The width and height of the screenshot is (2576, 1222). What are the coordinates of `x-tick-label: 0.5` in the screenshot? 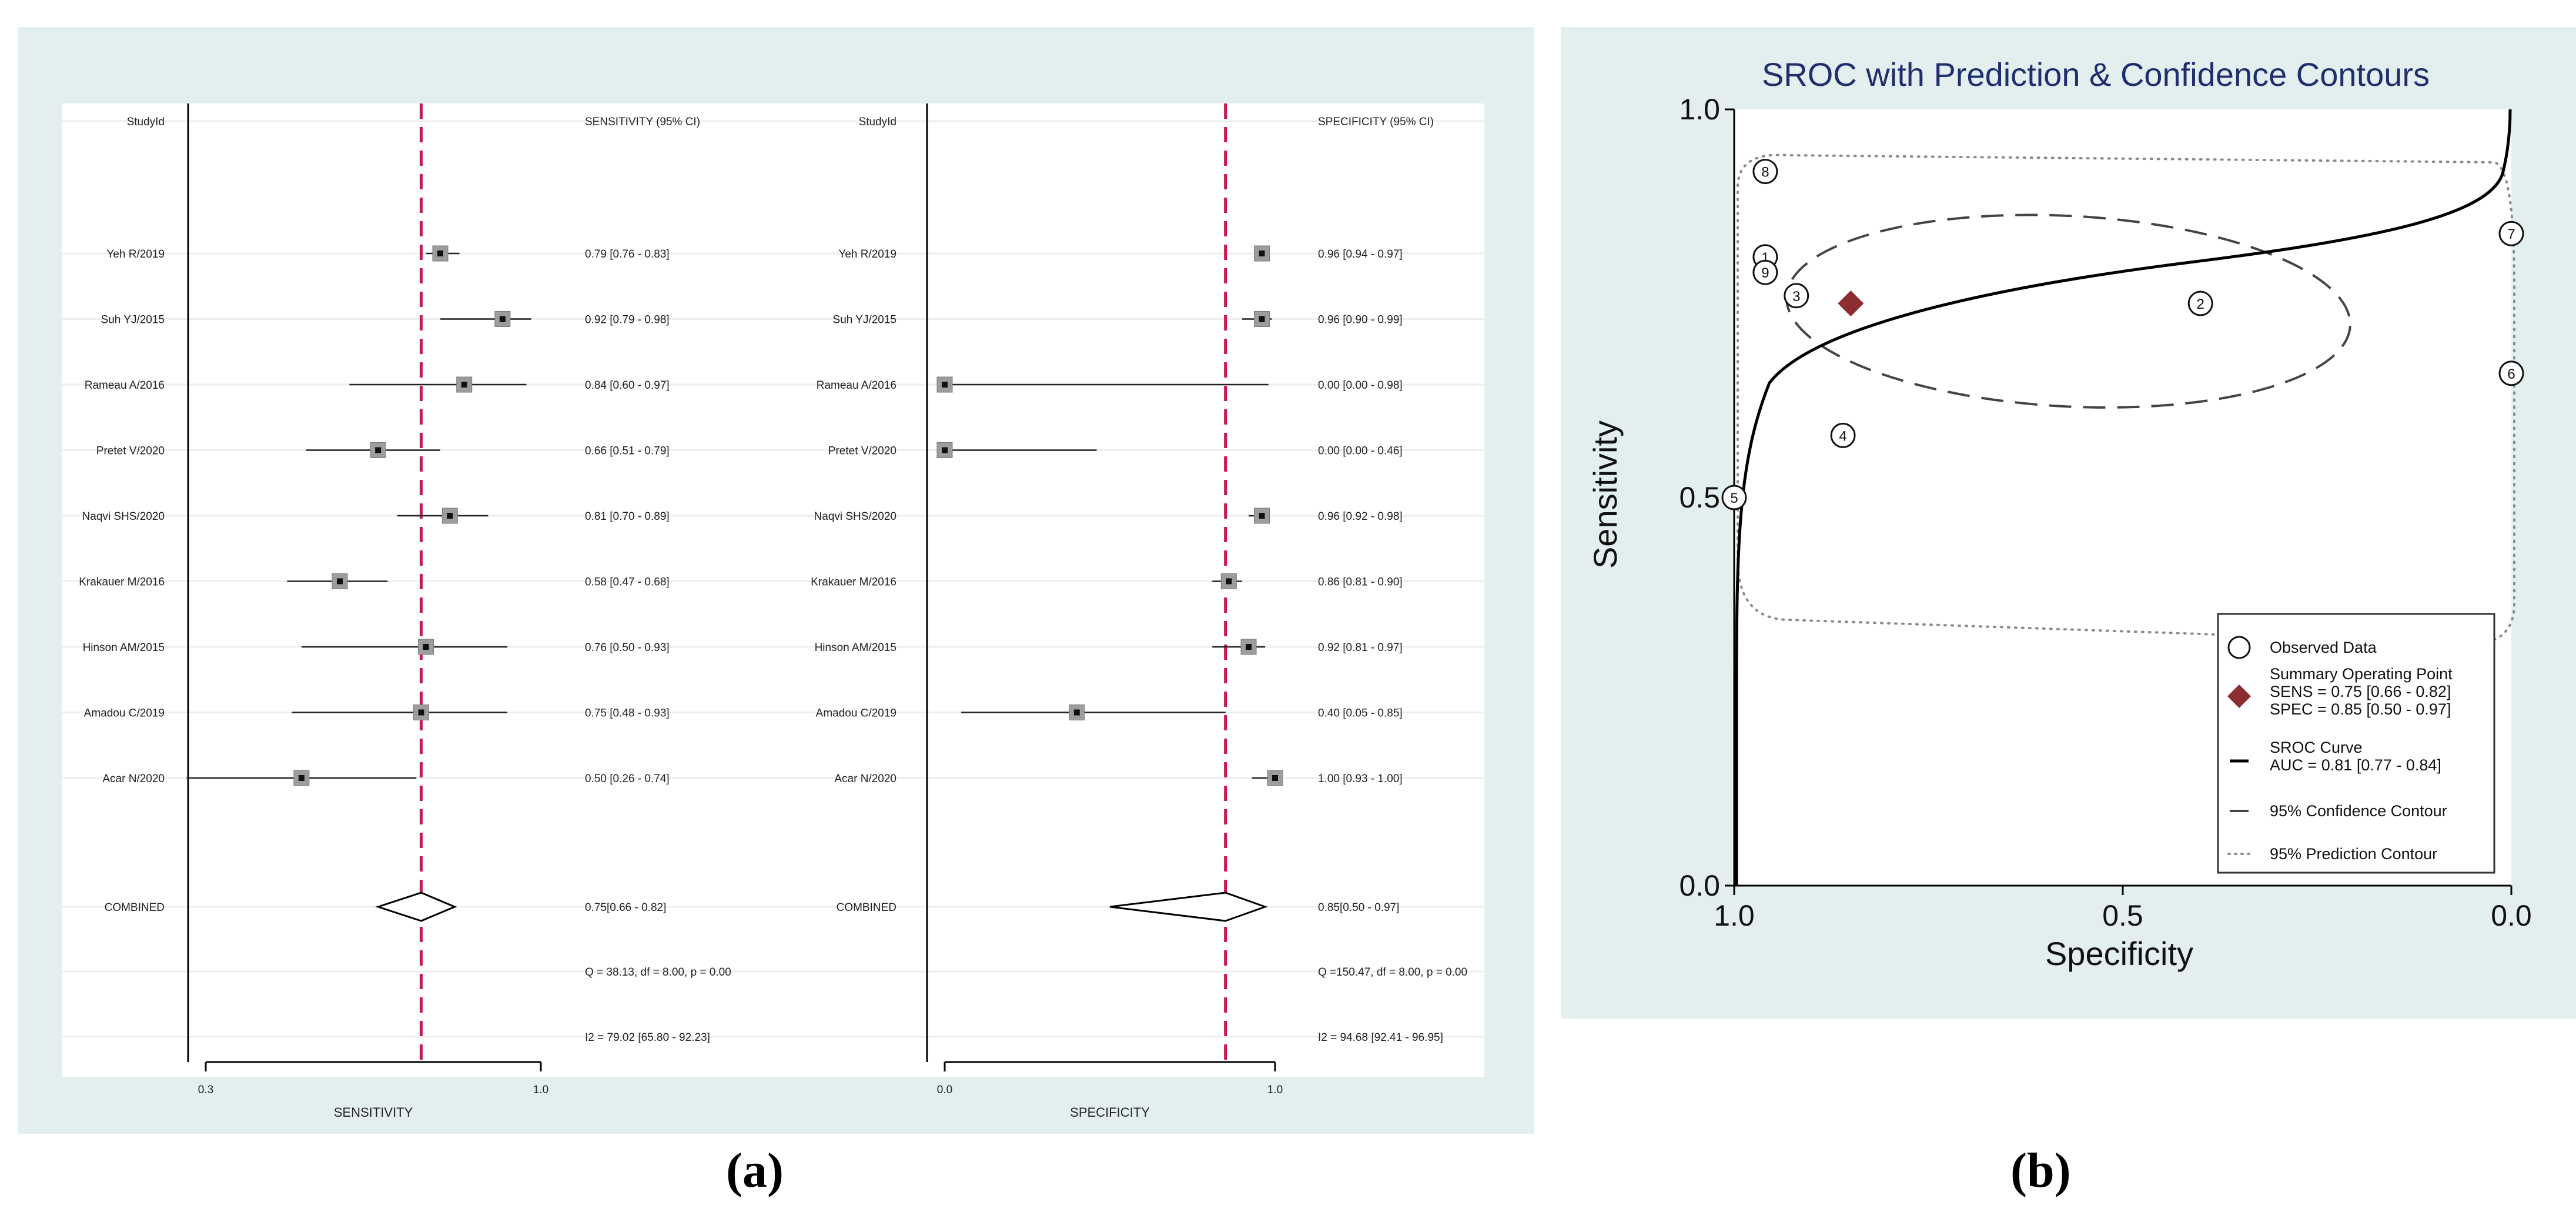 It's located at (2122, 915).